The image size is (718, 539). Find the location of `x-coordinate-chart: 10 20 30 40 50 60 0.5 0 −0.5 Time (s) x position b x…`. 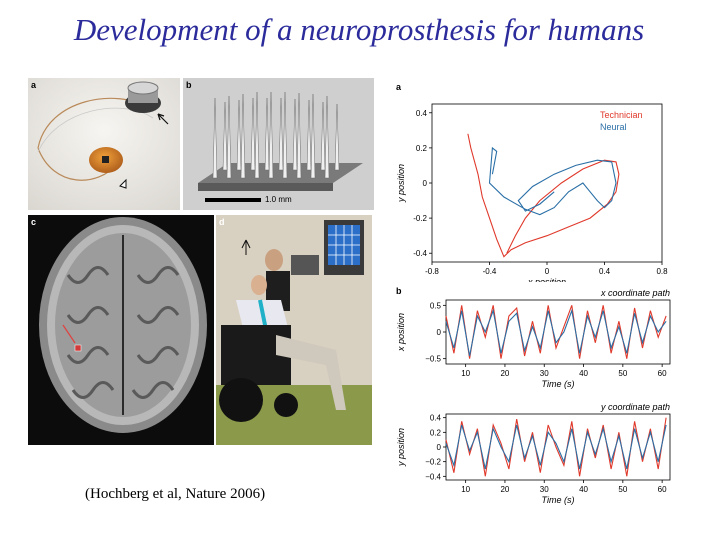

x-coordinate-chart: 10 20 30 40 50 60 0.5 0 −0.5 Time (s) x position b x… is located at coordinates (533, 337).